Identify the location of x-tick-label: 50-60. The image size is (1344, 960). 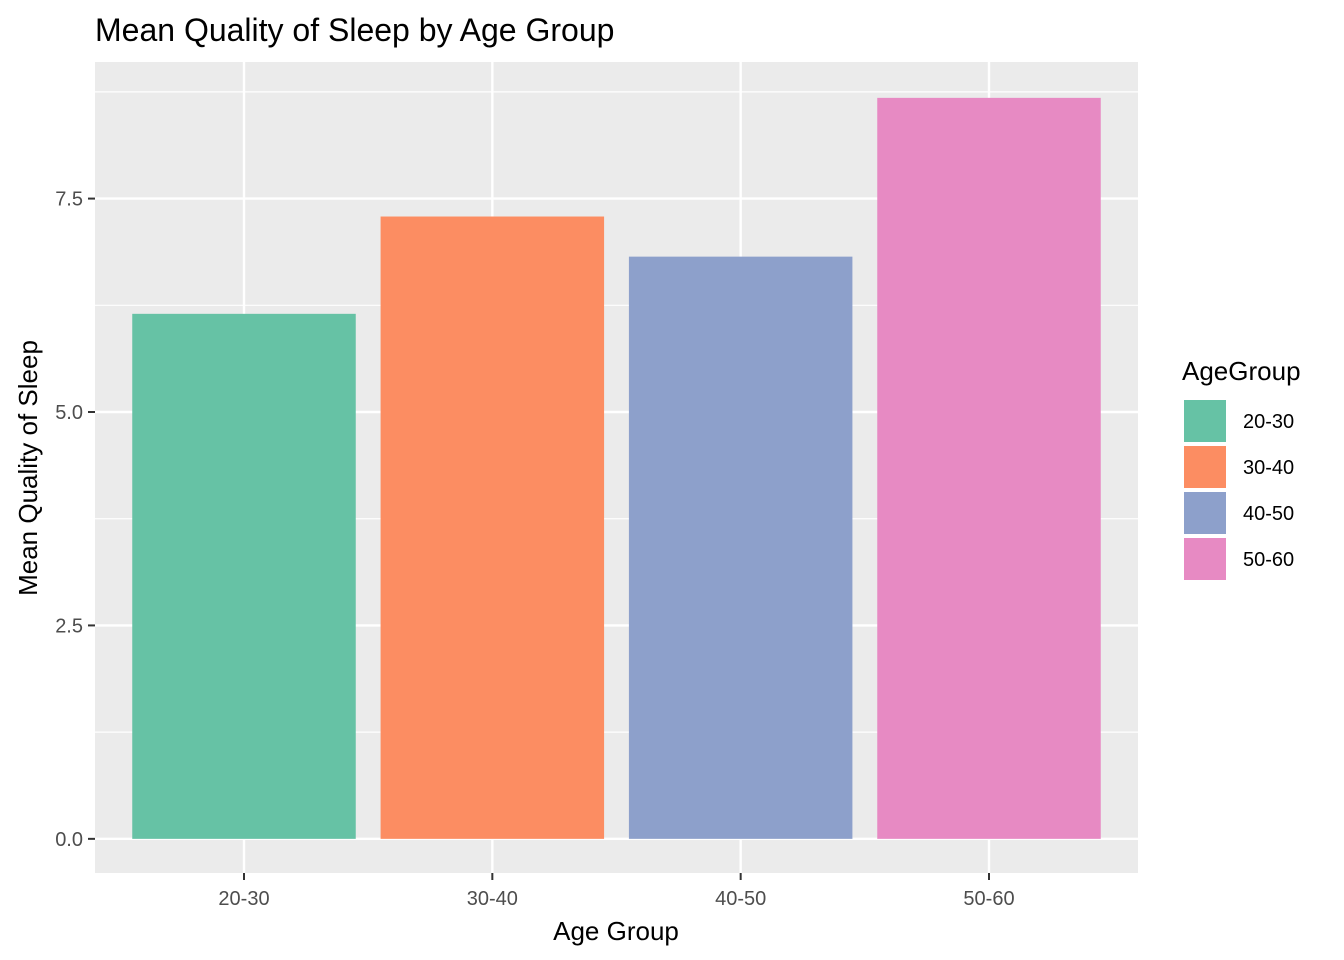
(988, 899).